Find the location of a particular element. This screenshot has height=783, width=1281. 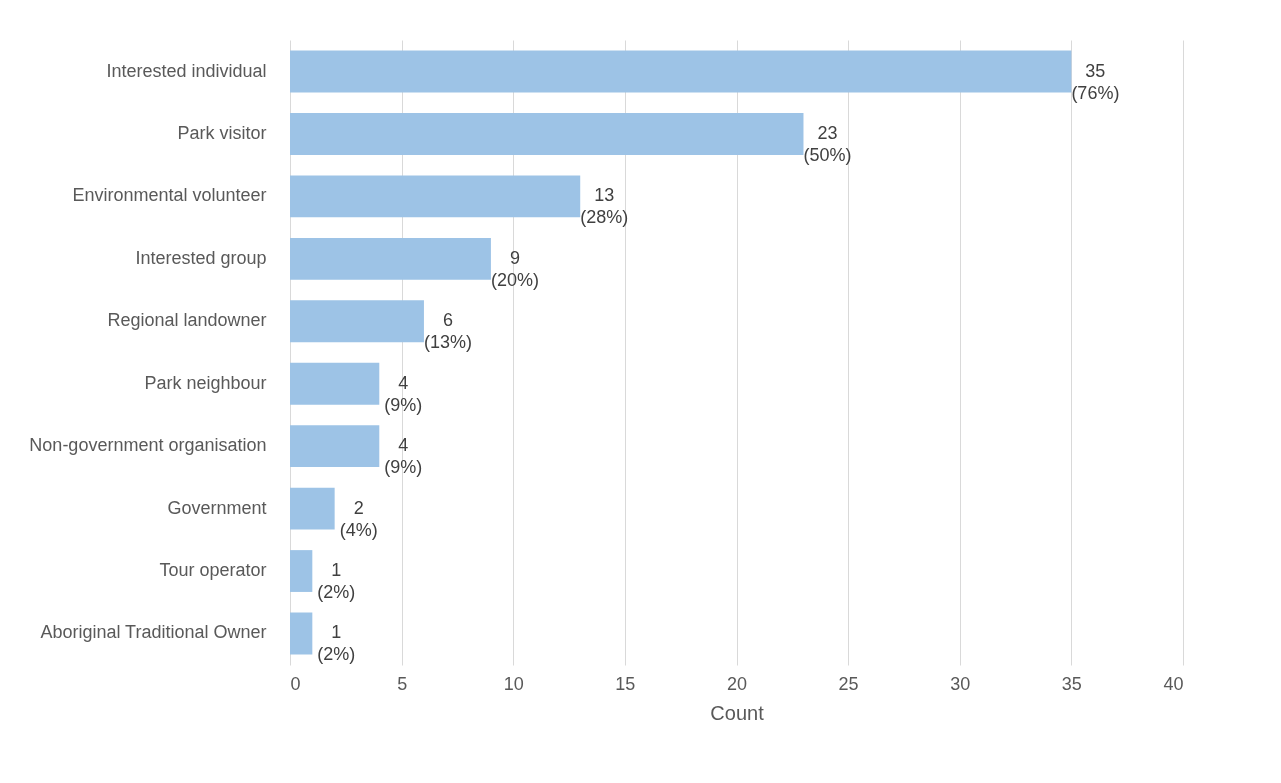

data-label: 23 (50%) is located at coordinates (827, 143).